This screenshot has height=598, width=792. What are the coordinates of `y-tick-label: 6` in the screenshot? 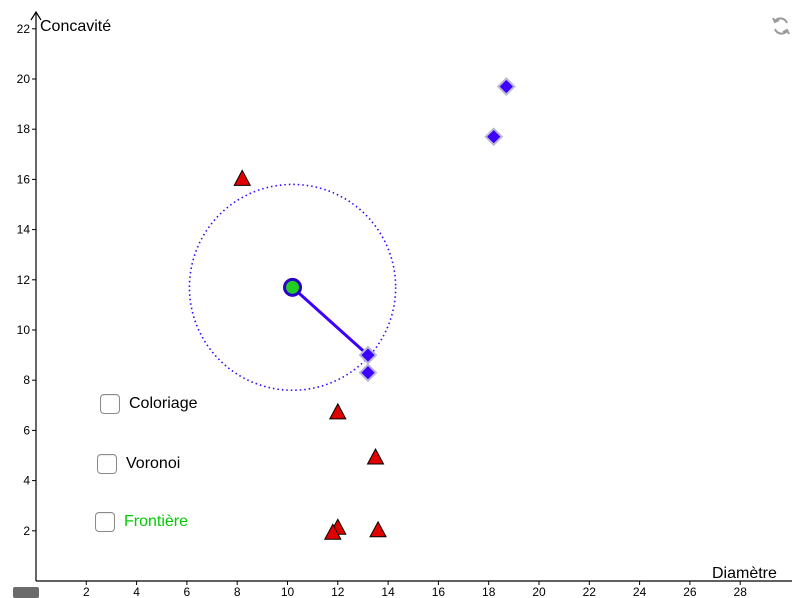 It's located at (26, 430).